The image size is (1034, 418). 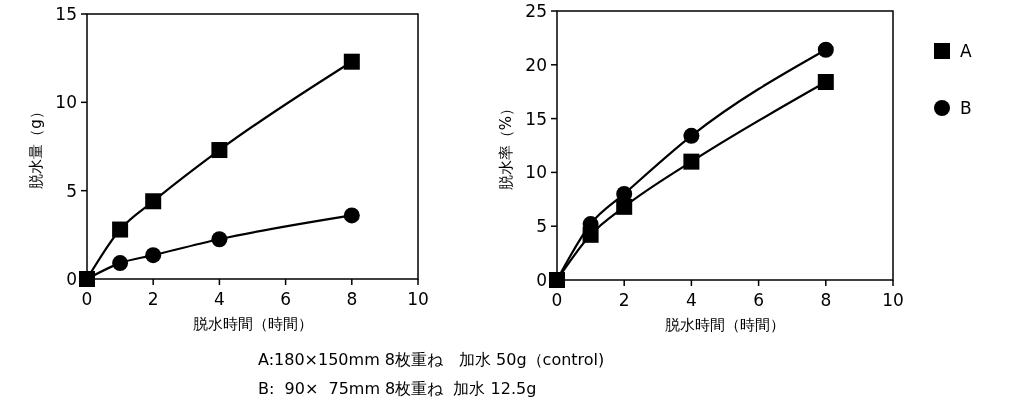 What do you see at coordinates (36, 146) in the screenshot?
I see `y-axis-title: 脱水量（g）` at bounding box center [36, 146].